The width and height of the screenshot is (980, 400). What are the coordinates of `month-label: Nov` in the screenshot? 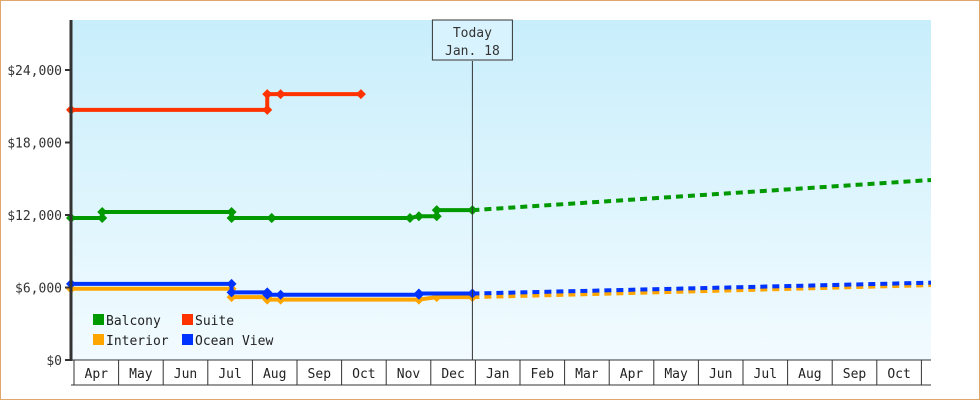 It's located at (409, 374).